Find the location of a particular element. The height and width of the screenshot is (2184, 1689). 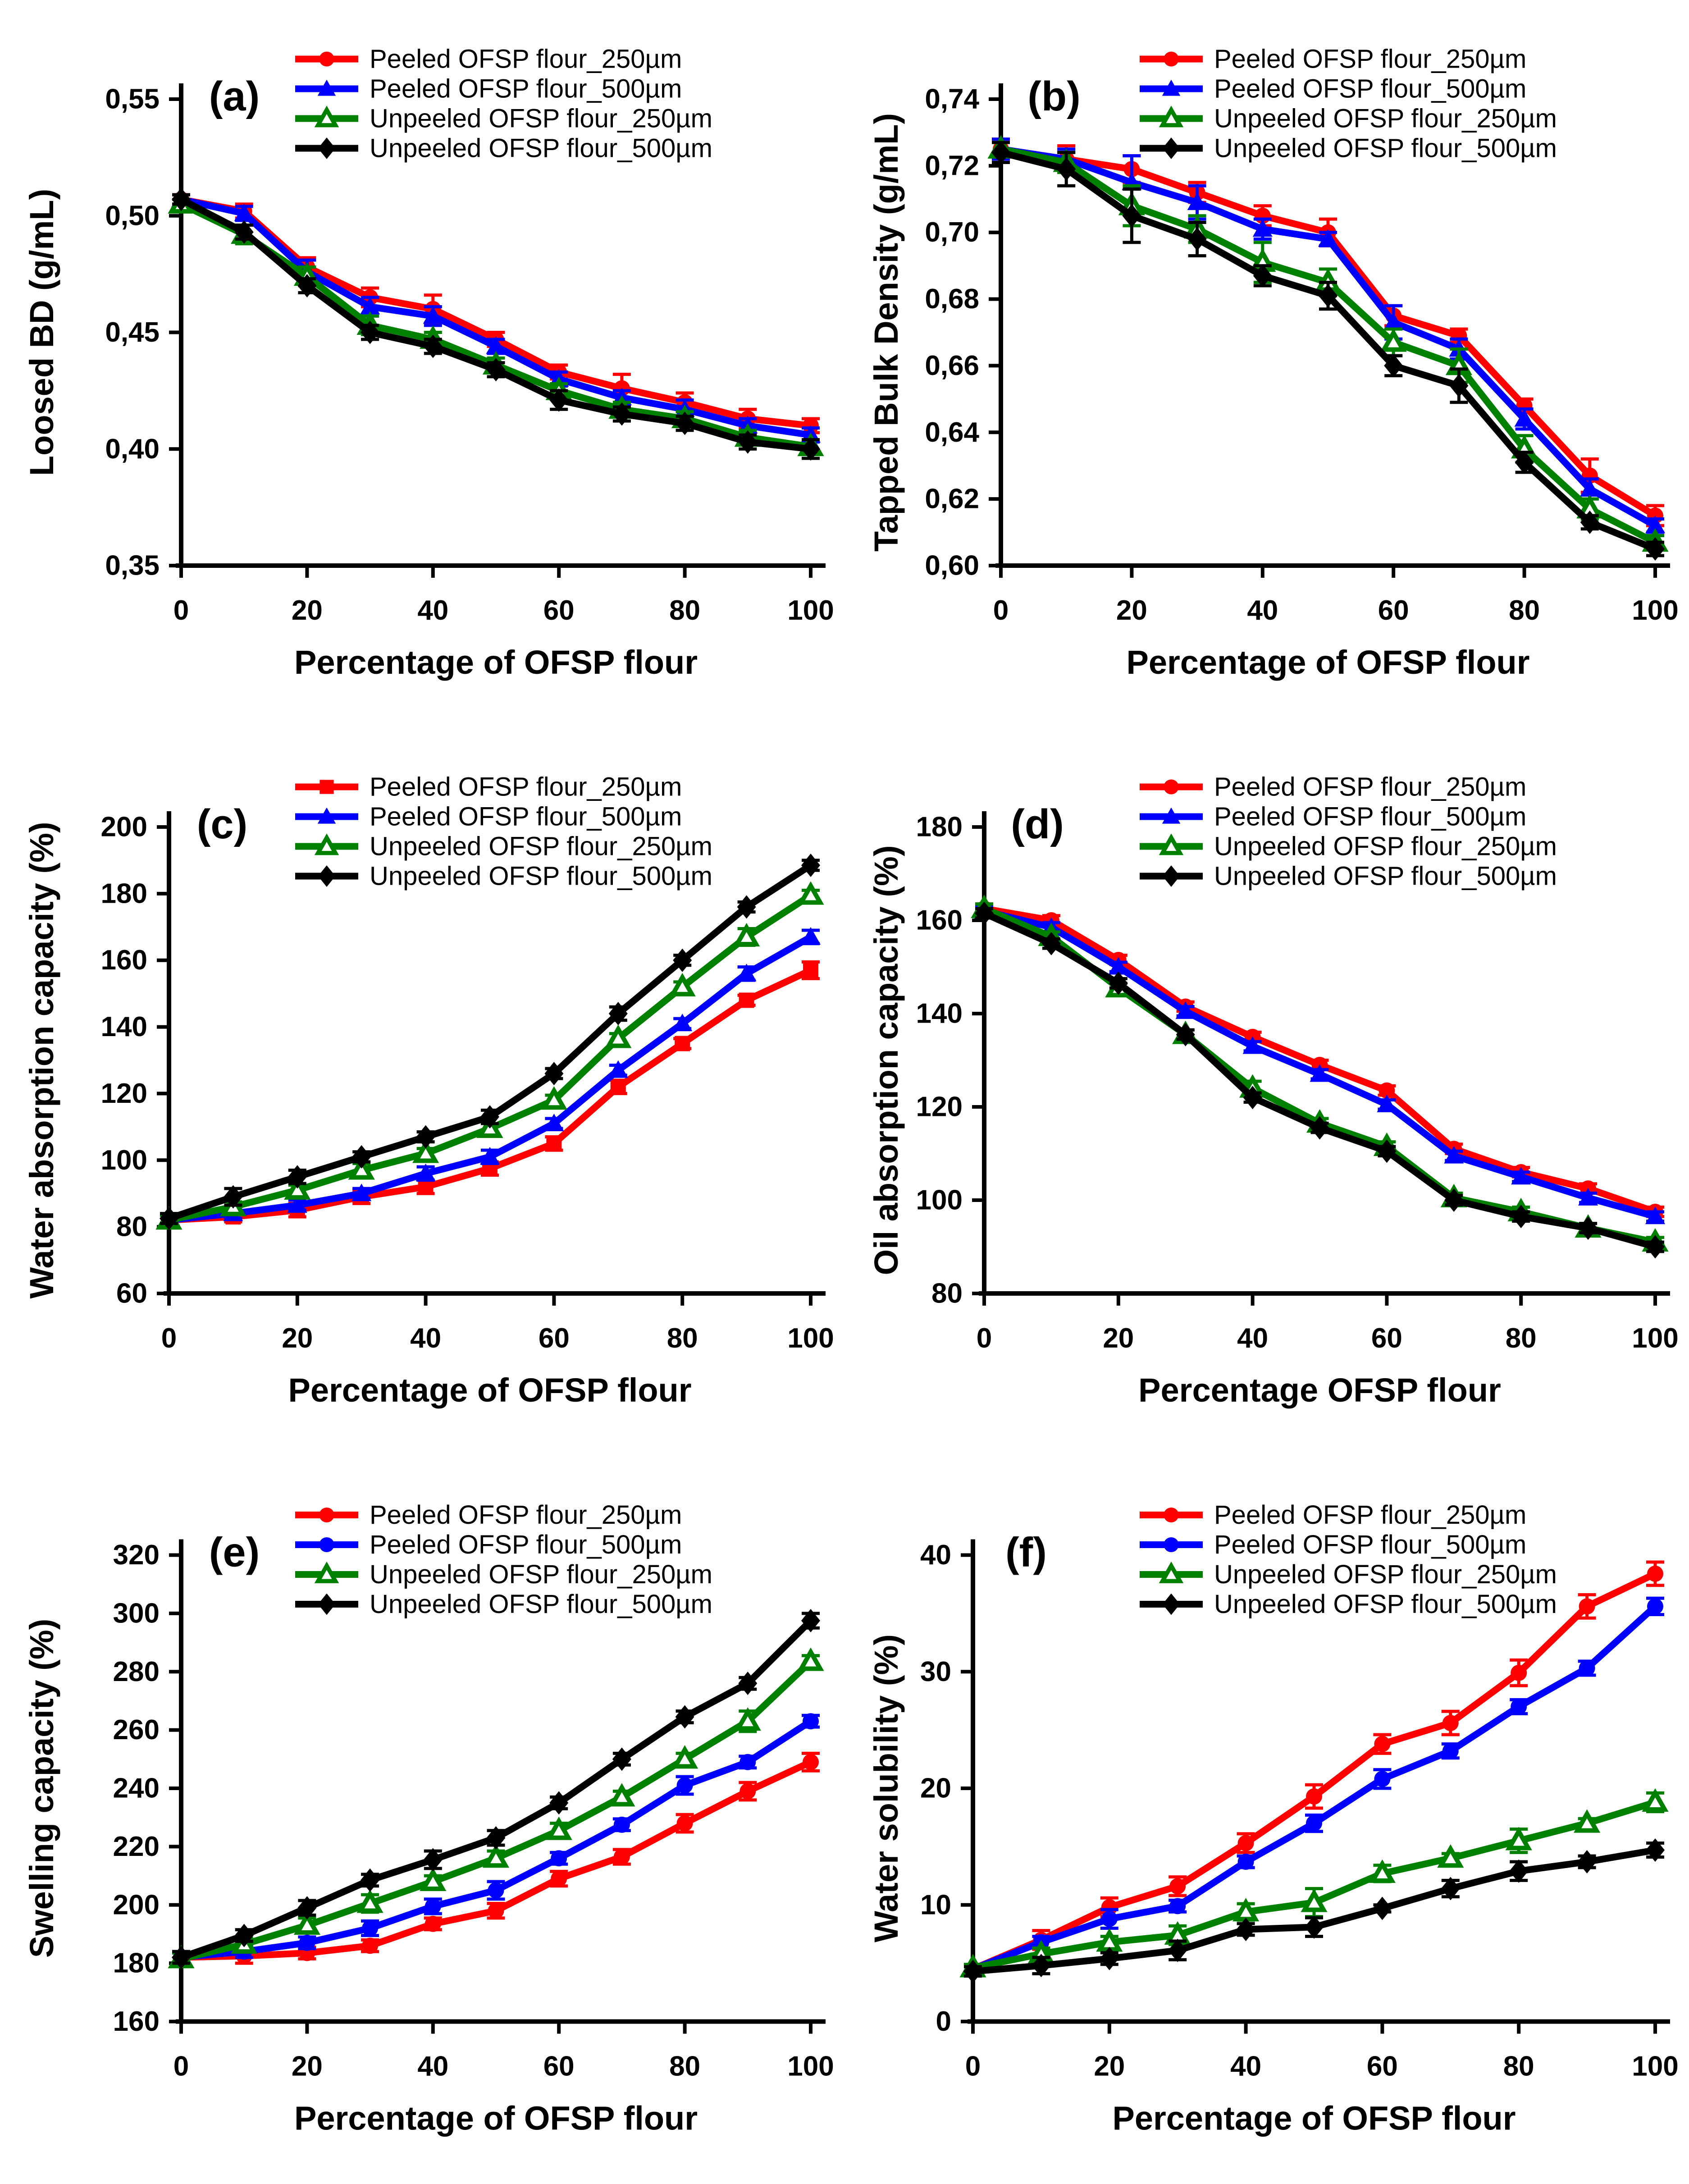

y-tick-label: 0,50 is located at coordinates (132, 215).